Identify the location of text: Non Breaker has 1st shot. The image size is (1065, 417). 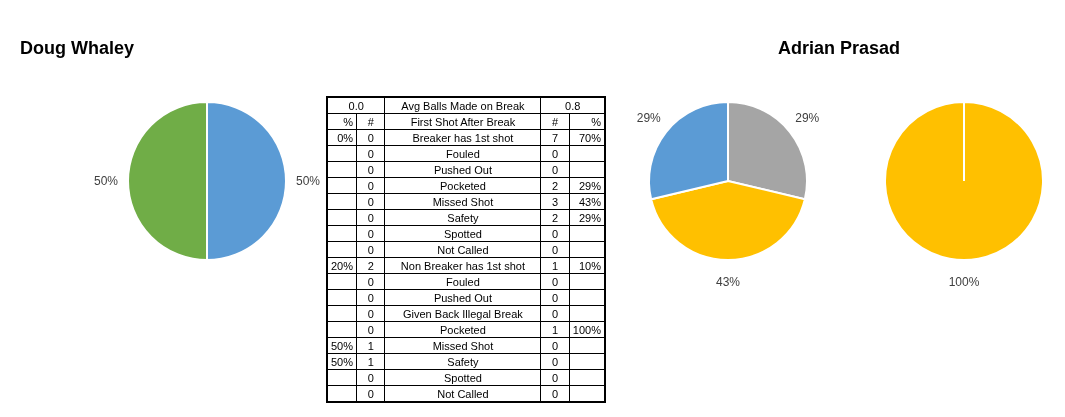
(462, 265).